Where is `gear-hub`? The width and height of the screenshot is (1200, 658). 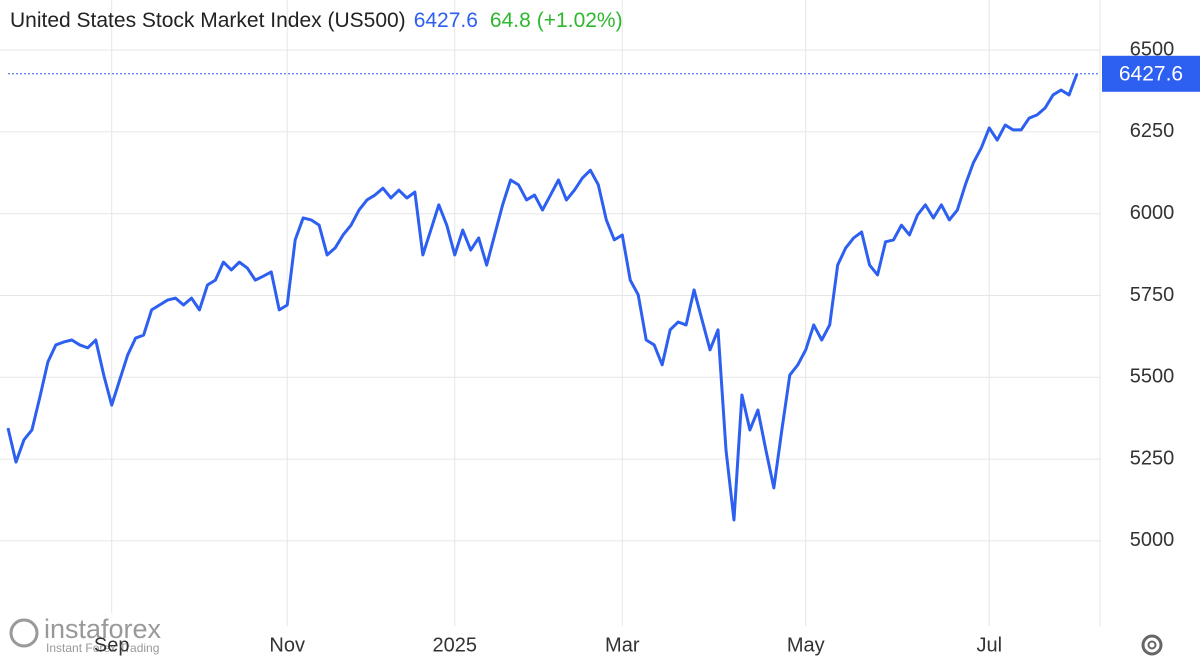
gear-hub is located at coordinates (1152, 645).